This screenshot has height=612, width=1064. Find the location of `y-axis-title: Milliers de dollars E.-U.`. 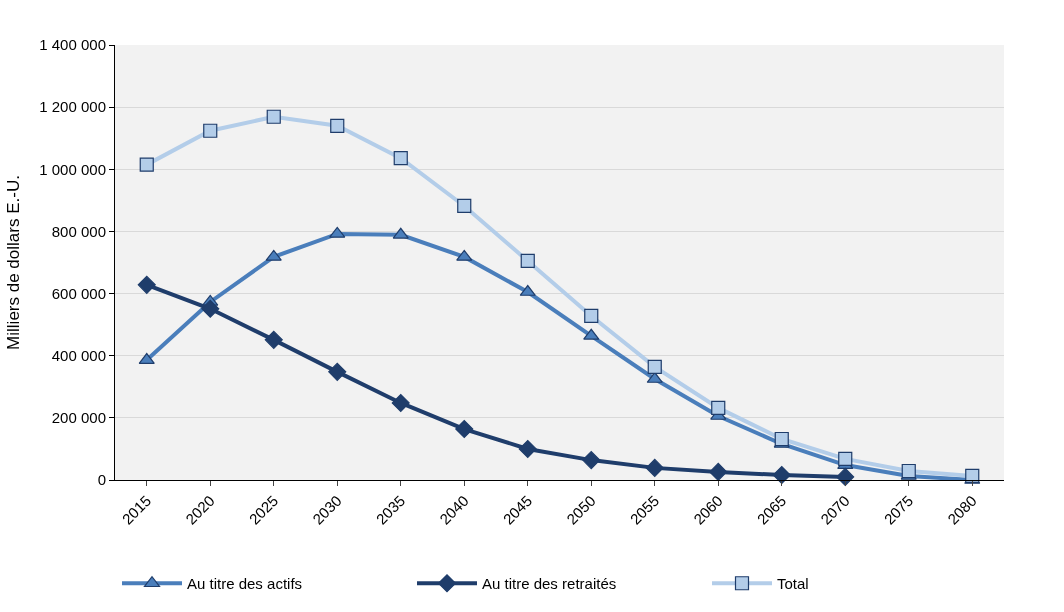

y-axis-title: Milliers de dollars E.-U. is located at coordinates (13, 262).